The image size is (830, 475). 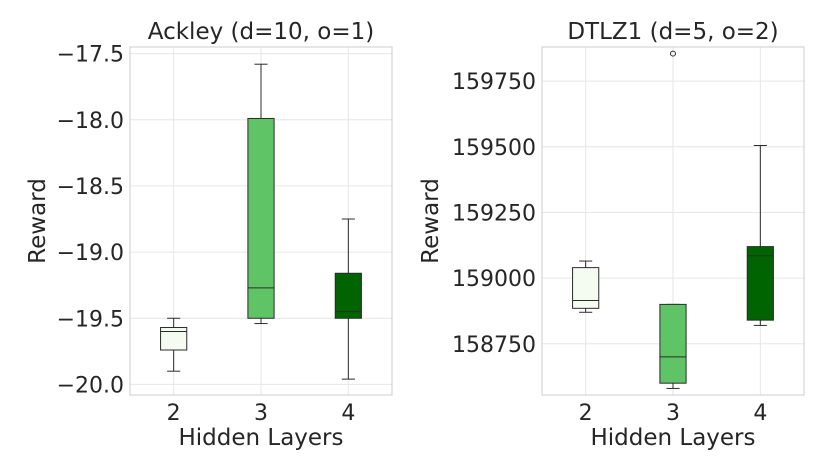 I want to click on y-tick-label: −18.0, so click(x=90, y=121).